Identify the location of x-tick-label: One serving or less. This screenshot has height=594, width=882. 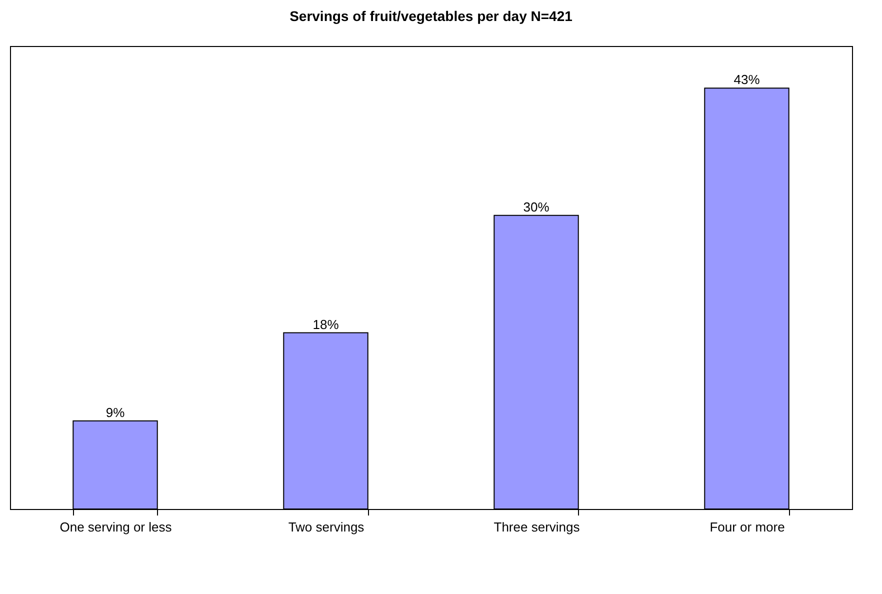
(116, 527).